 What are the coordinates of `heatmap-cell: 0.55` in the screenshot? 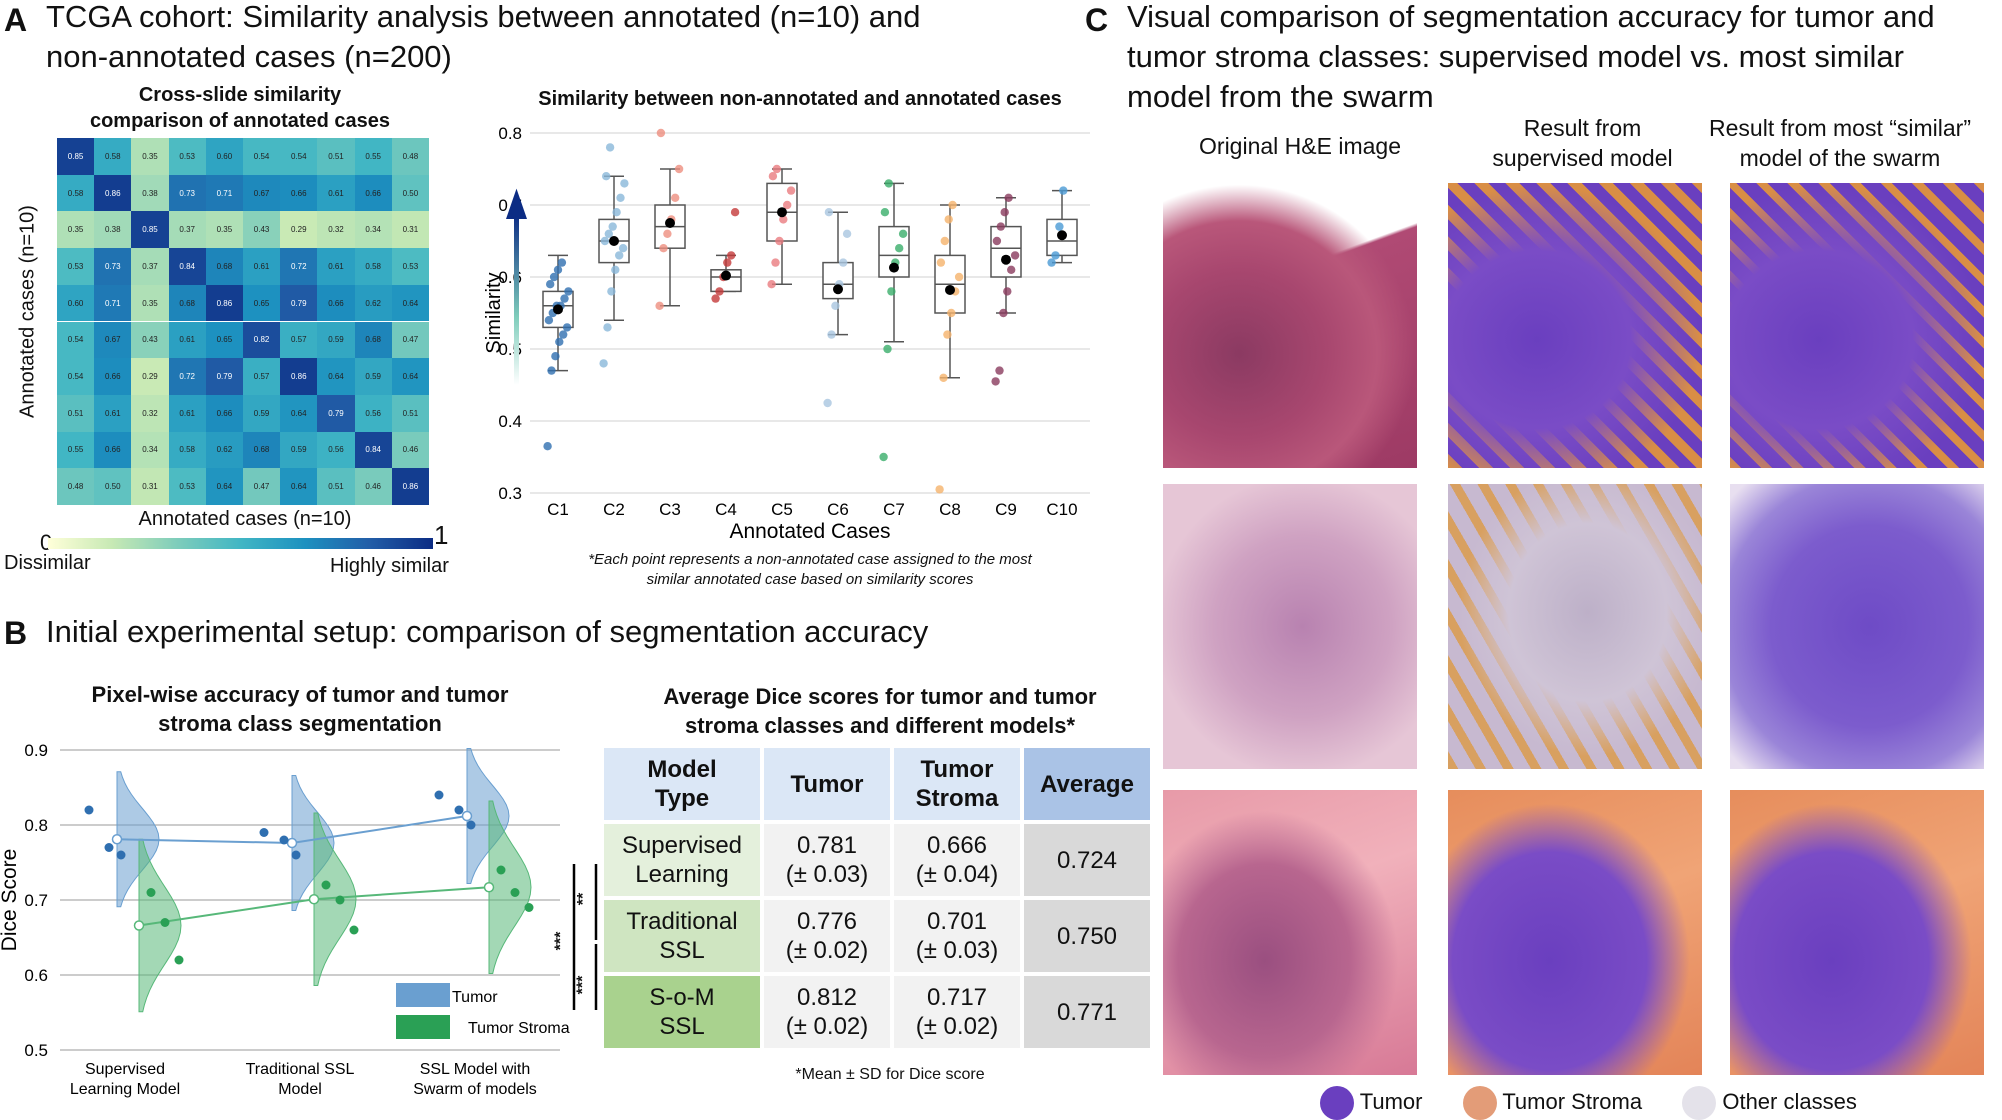 It's located at (373, 156).